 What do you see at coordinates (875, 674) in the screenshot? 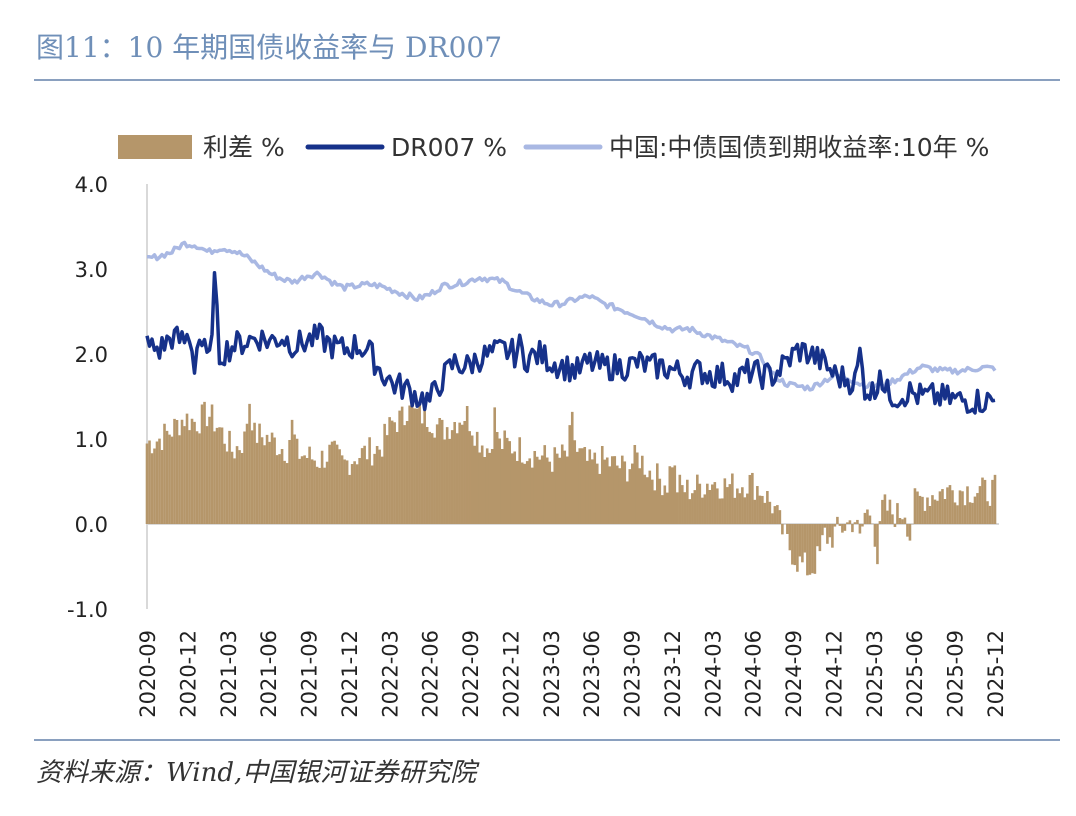
I see `x-tick-label: 2025-03` at bounding box center [875, 674].